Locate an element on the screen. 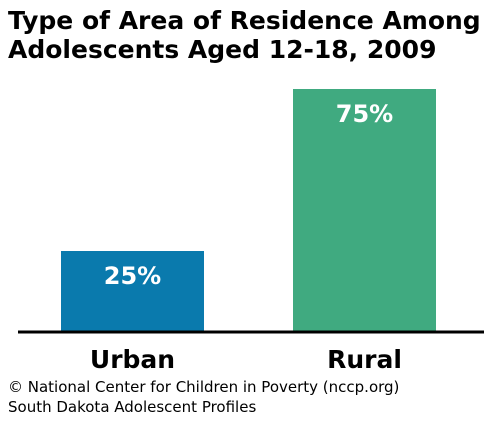 The height and width of the screenshot is (426, 498). category-label-rural: Rural is located at coordinates (364, 359).